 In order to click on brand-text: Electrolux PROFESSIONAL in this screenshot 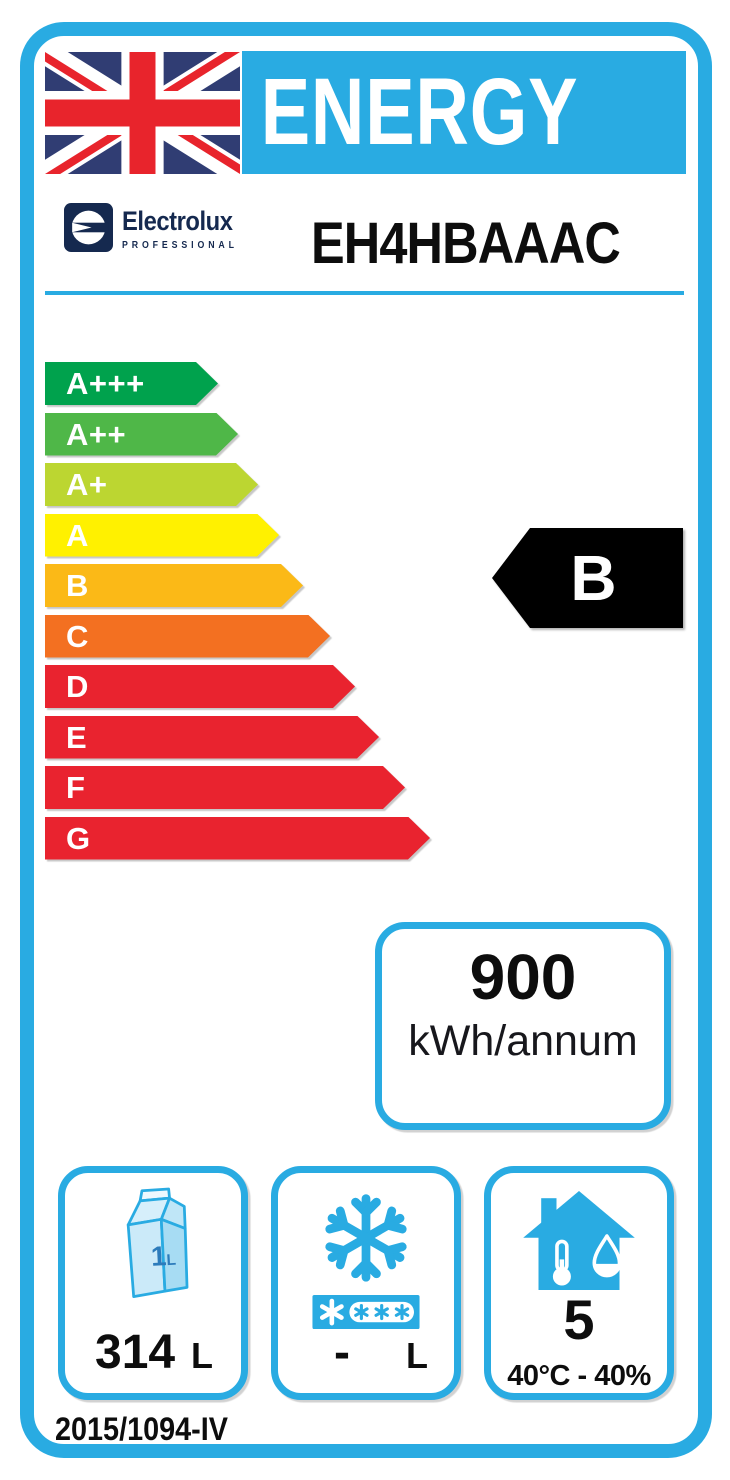, I will do `click(188, 228)`.